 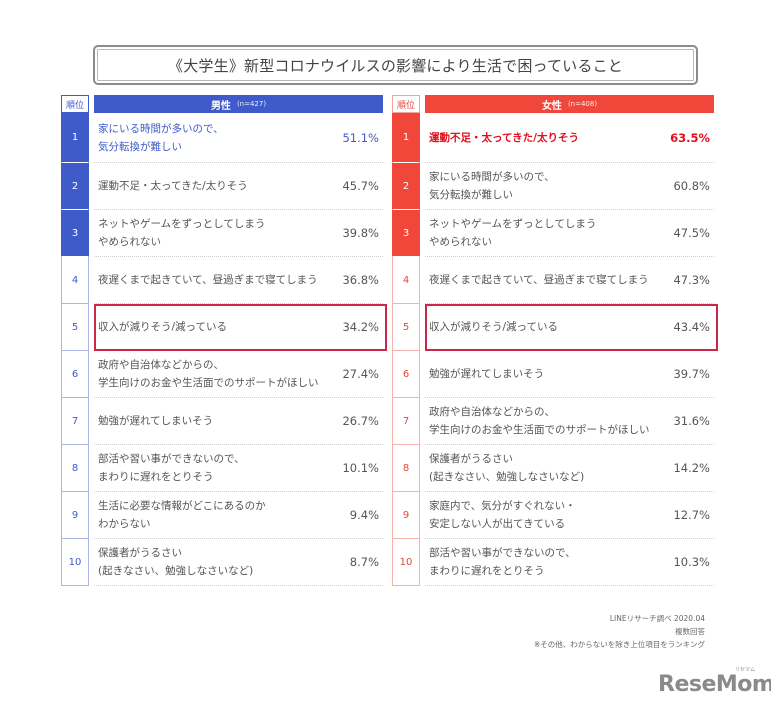 What do you see at coordinates (222, 421) in the screenshot?
I see `table-row: 7 勉強が遅れてしまいそう 26.7%` at bounding box center [222, 421].